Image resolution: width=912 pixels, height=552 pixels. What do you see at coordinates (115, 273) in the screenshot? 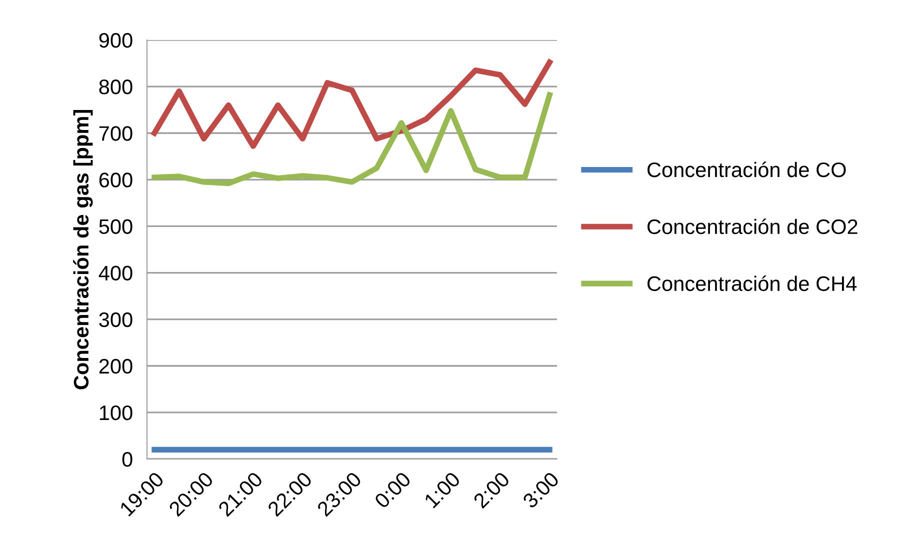
I see `y-tick-label: 400` at bounding box center [115, 273].